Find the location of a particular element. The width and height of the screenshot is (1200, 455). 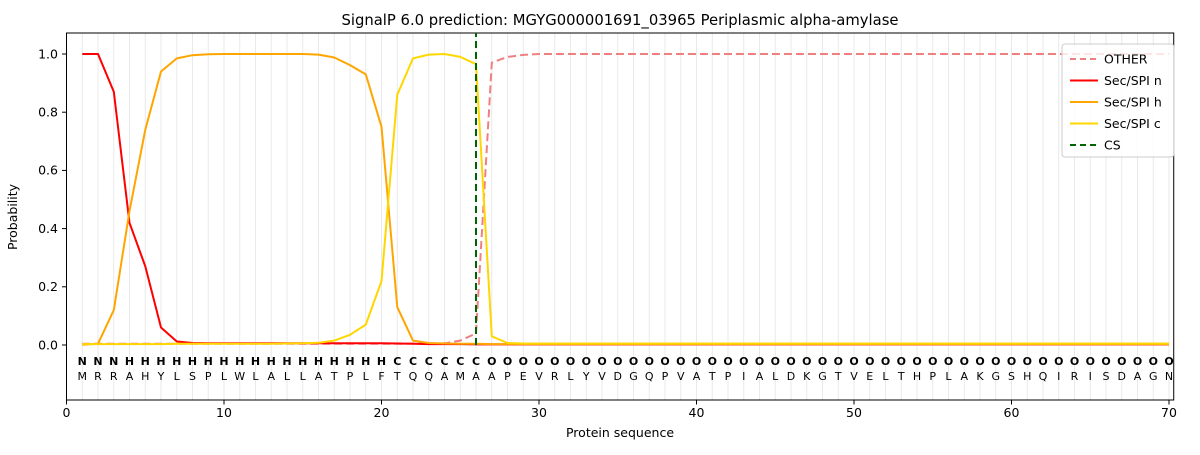

residue-letter: K is located at coordinates (980, 376).